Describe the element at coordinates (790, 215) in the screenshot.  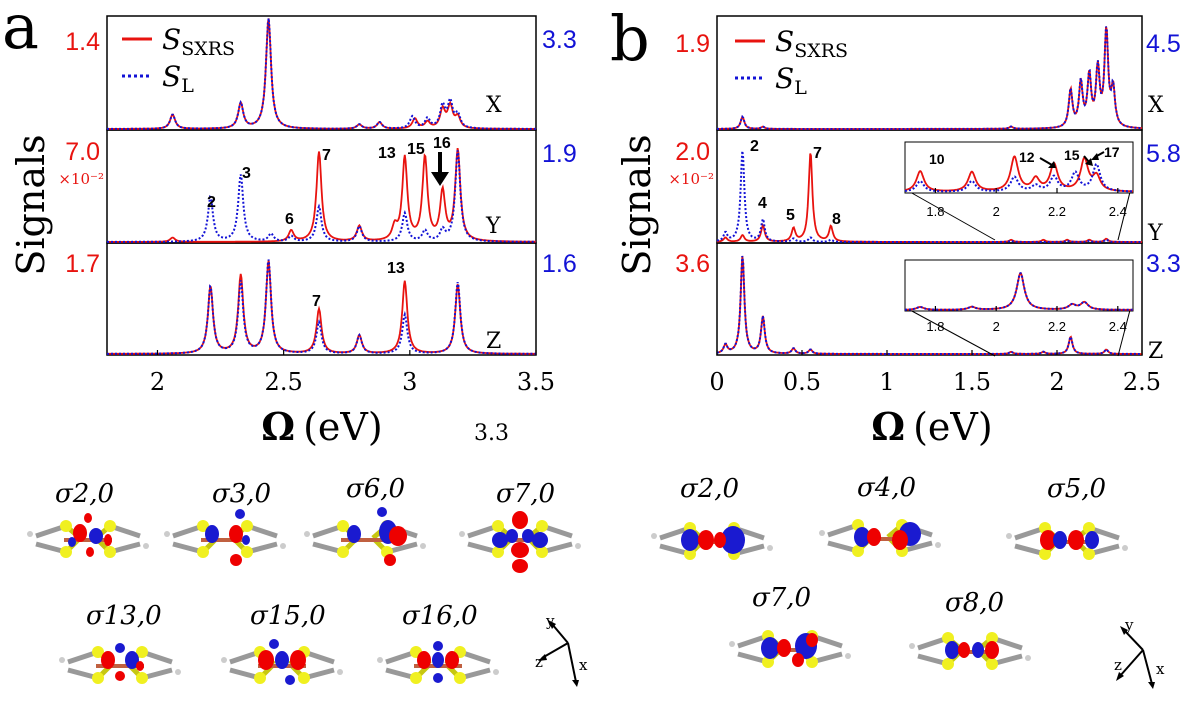
I see `peak-label-b-y-5: 5` at that location.